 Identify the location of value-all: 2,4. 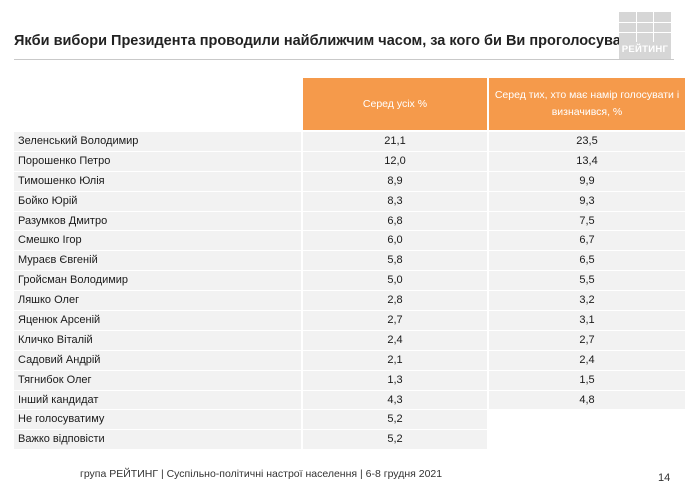
(395, 340).